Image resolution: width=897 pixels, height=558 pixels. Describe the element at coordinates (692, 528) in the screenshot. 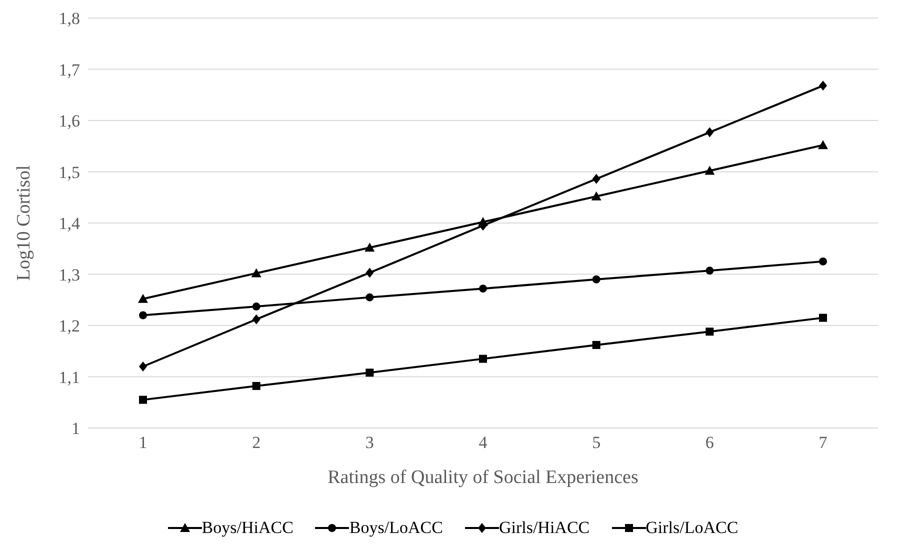

I see `legend-label: Girls/LoACC` at that location.